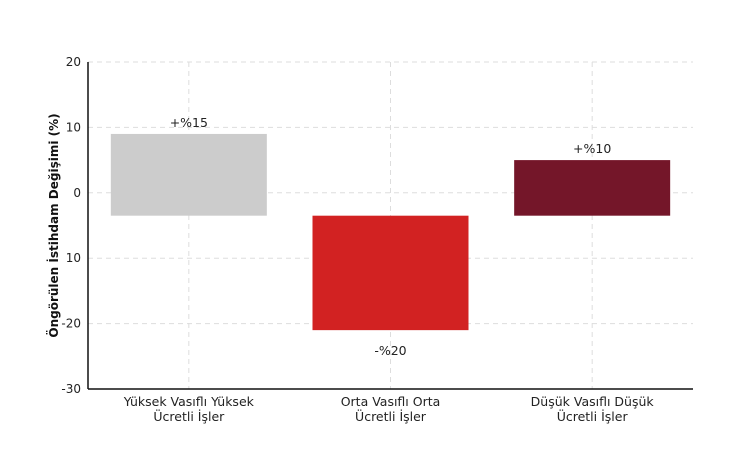 This screenshot has height=465, width=744. I want to click on category-label-1-line-1: Ücretli İşler, so click(391, 416).